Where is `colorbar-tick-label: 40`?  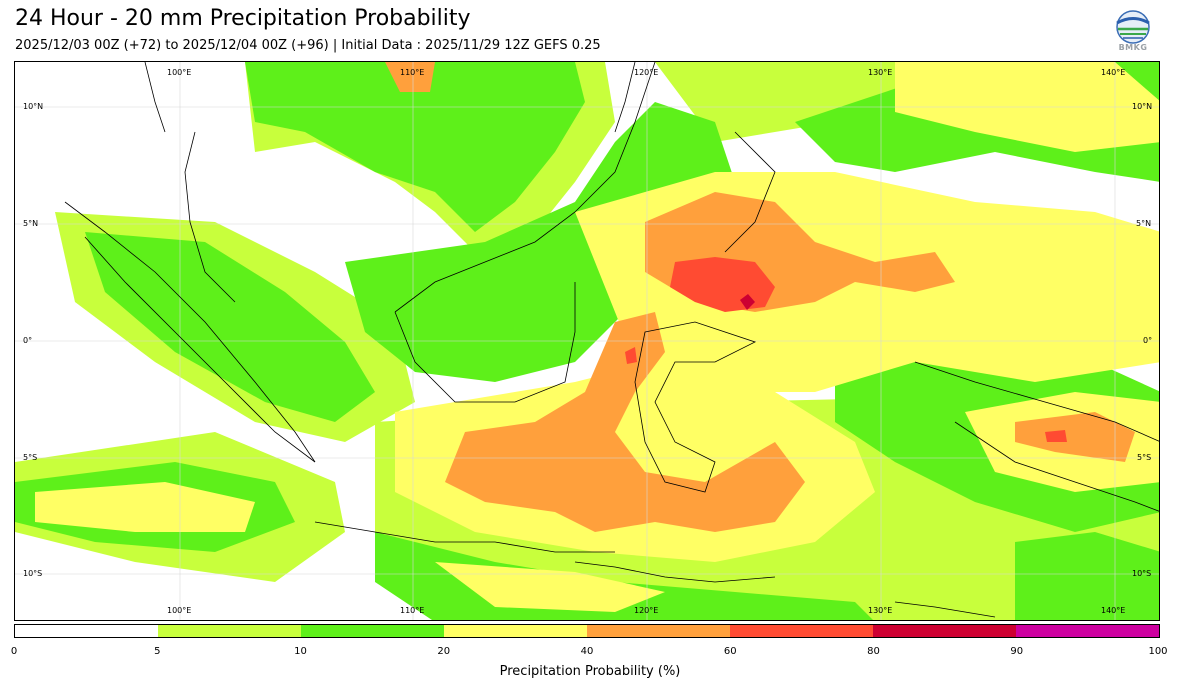 colorbar-tick-label: 40 is located at coordinates (587, 651).